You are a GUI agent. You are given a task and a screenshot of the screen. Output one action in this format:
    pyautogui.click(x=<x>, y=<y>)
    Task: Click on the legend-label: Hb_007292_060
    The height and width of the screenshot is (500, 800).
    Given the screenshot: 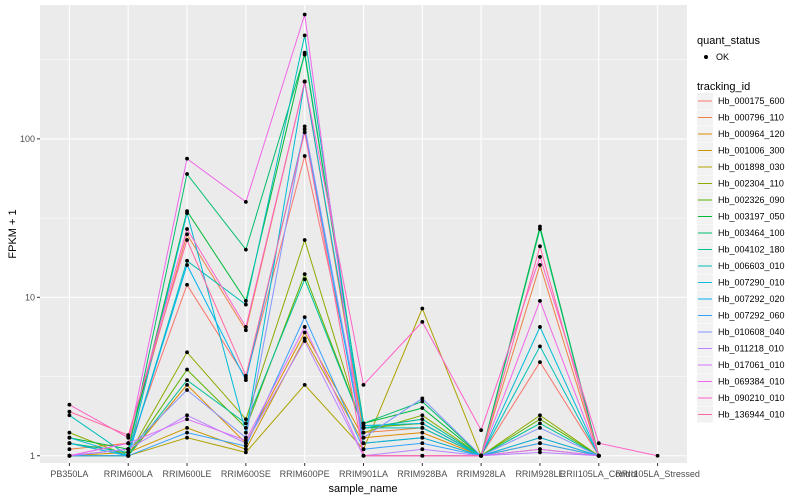 What is the action you would take?
    pyautogui.click(x=751, y=316)
    